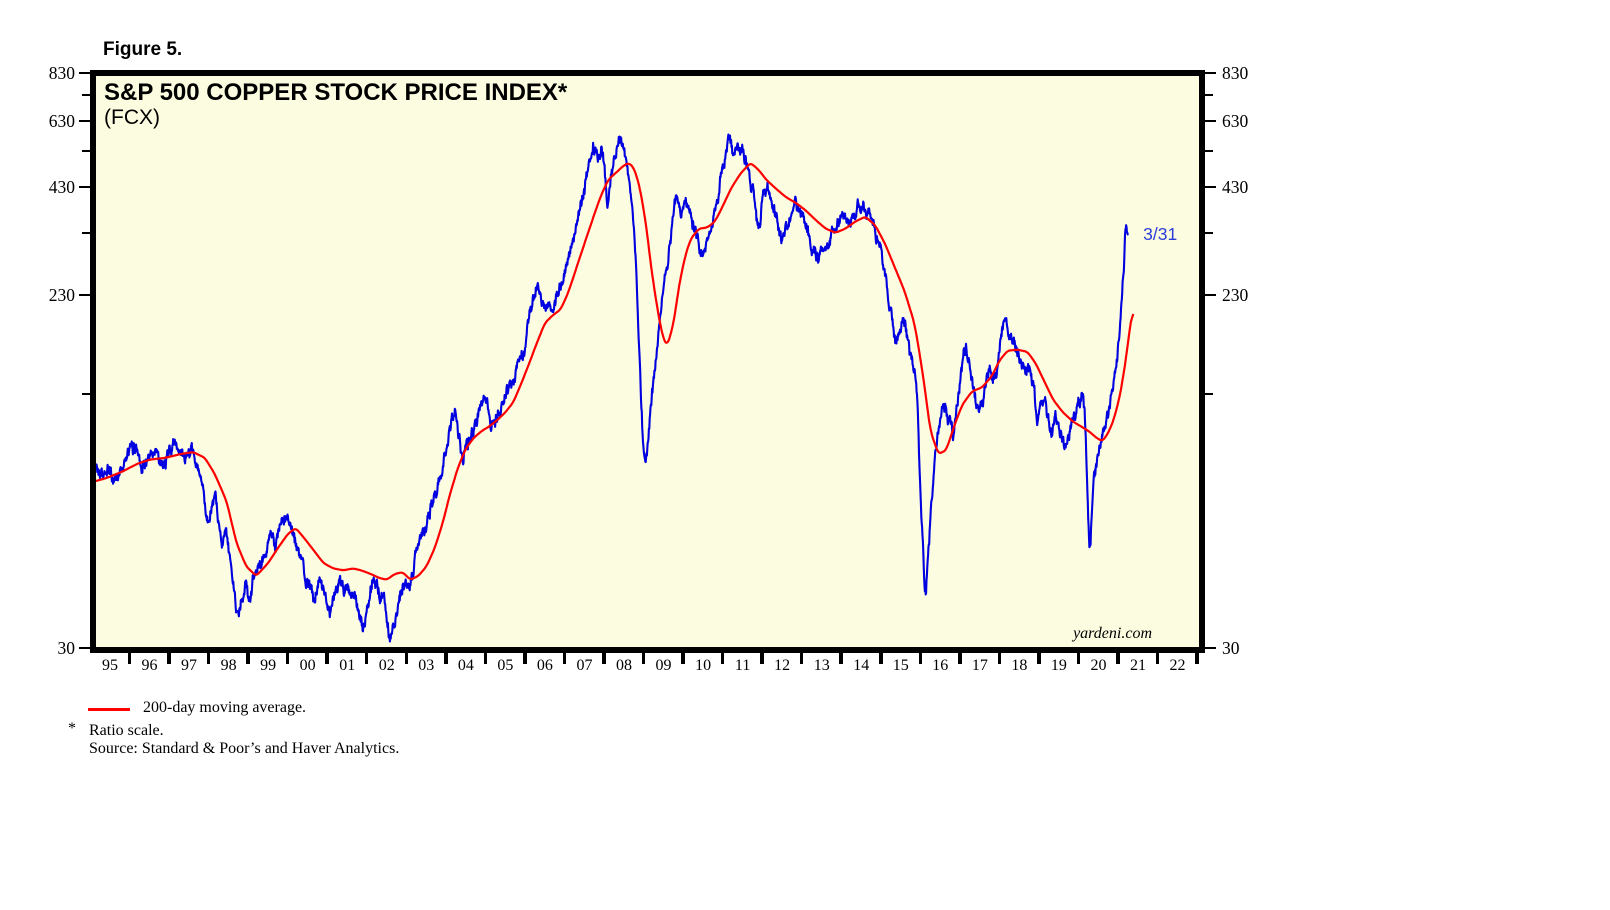 This screenshot has width=1610, height=910. I want to click on chart-title: S&P 500 COPPER STOCK PRICE INDEX*, so click(336, 92).